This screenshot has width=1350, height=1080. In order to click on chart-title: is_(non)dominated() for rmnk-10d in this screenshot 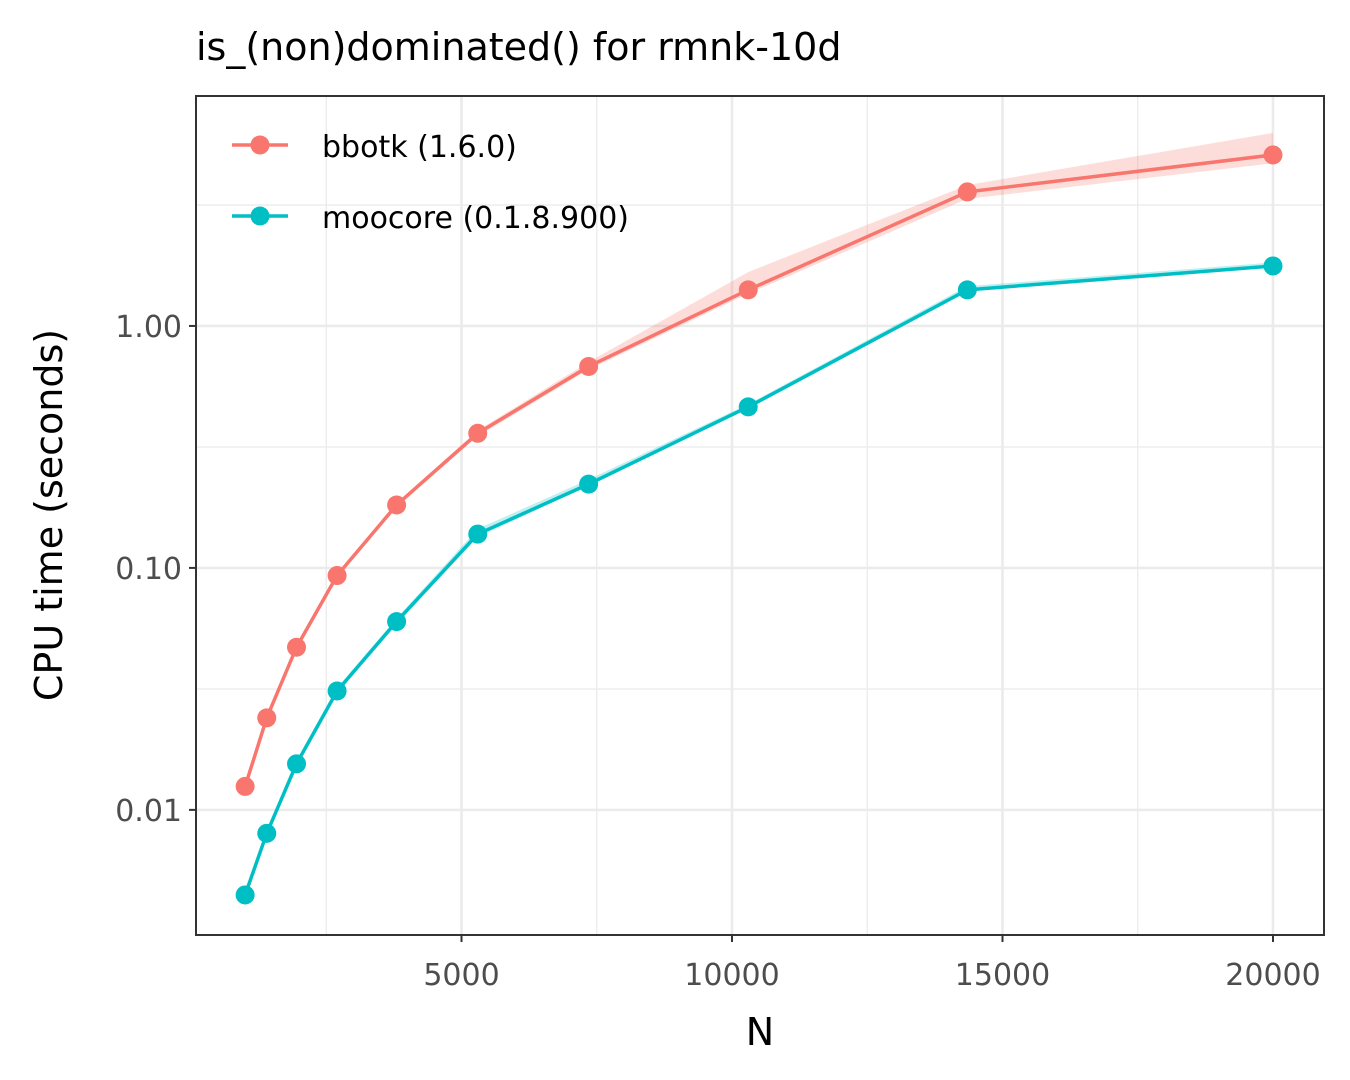, I will do `click(518, 47)`.